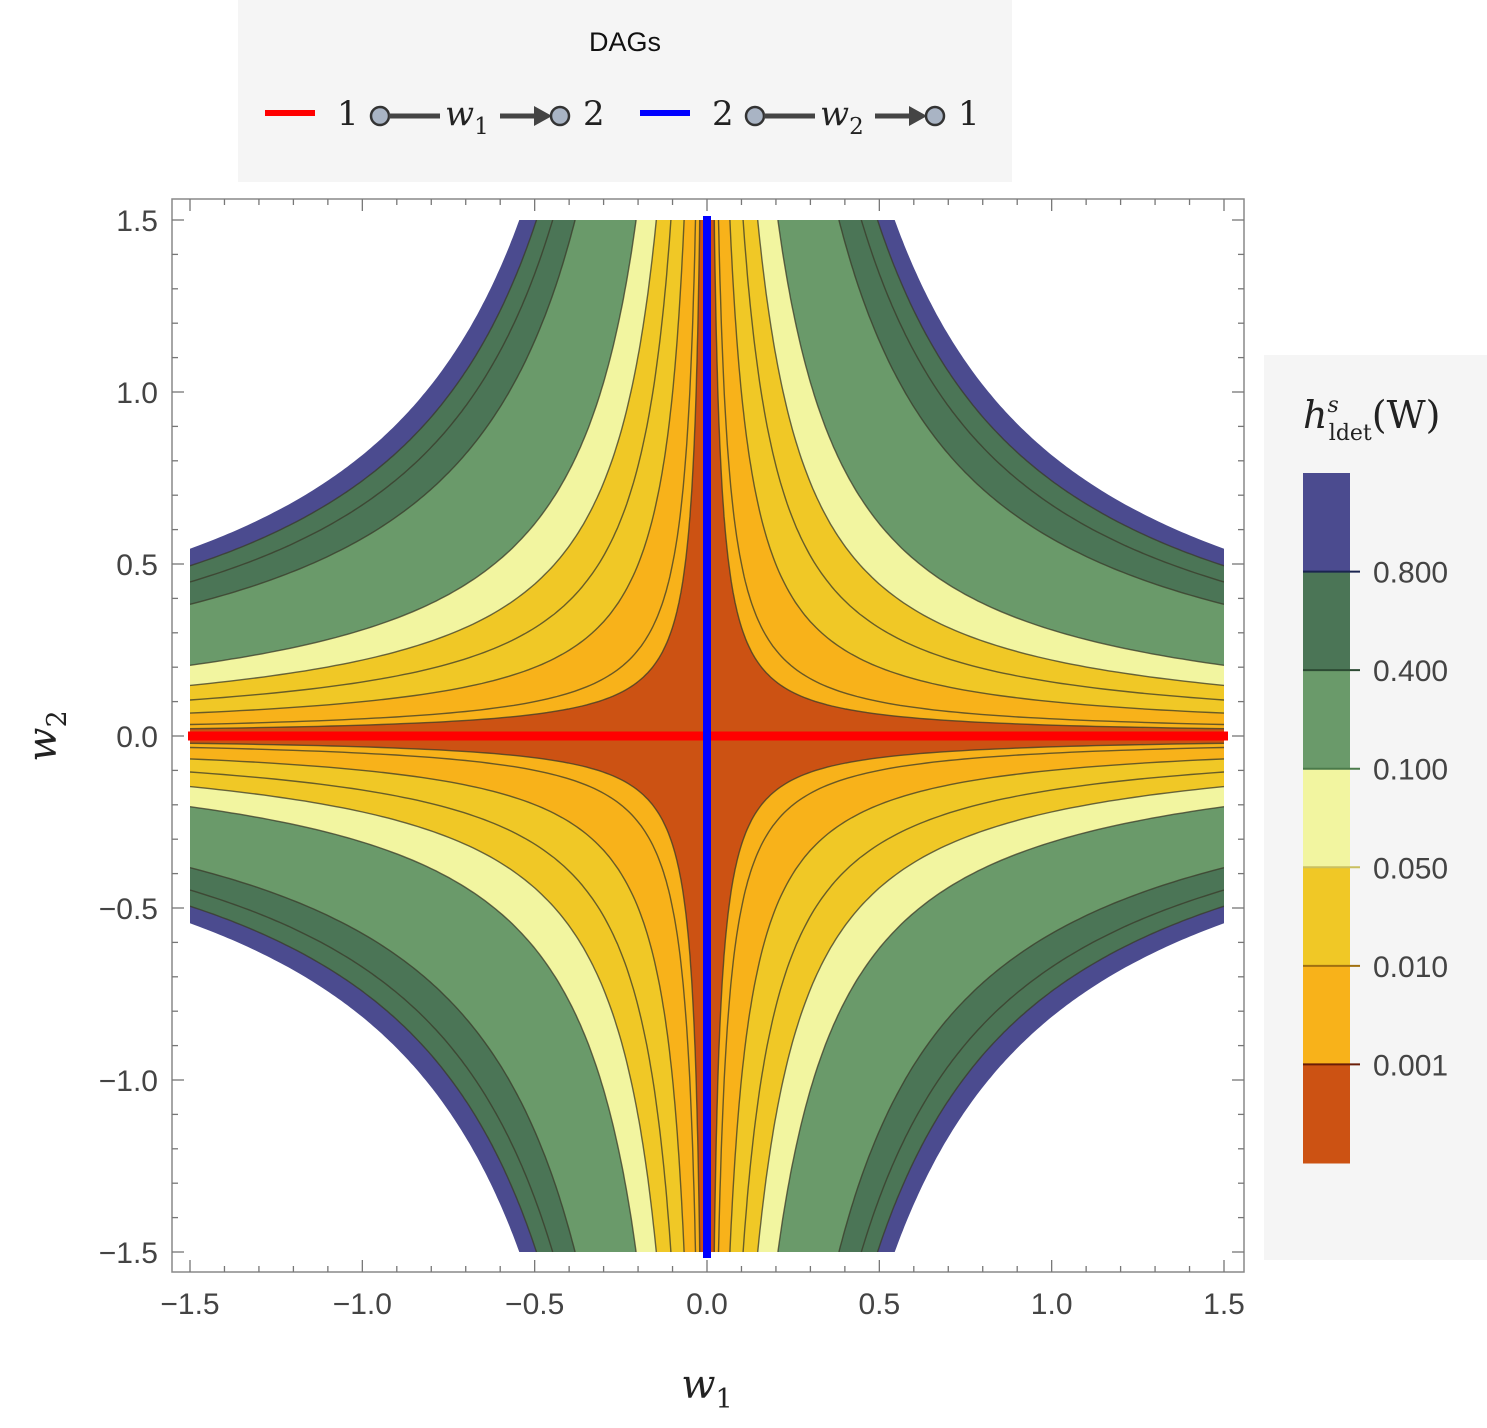 This screenshot has height=1428, width=1487. What do you see at coordinates (625, 42) in the screenshot?
I see `legend-title: DAGs` at bounding box center [625, 42].